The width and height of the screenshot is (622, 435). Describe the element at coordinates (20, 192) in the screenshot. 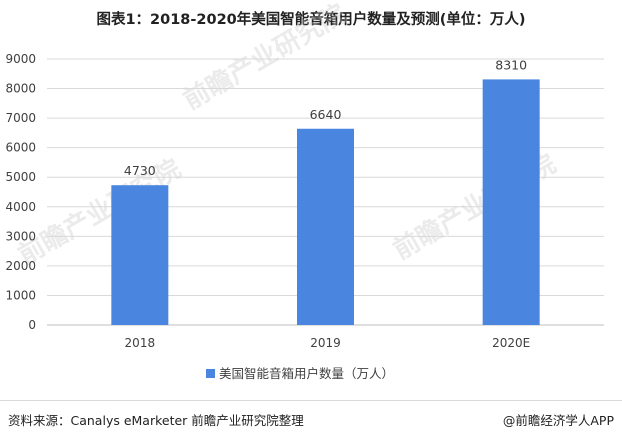

I see `y-axis-ticks: 0 1000 2000 3000 4000 5000 6000 7000 8000 9000` at that location.